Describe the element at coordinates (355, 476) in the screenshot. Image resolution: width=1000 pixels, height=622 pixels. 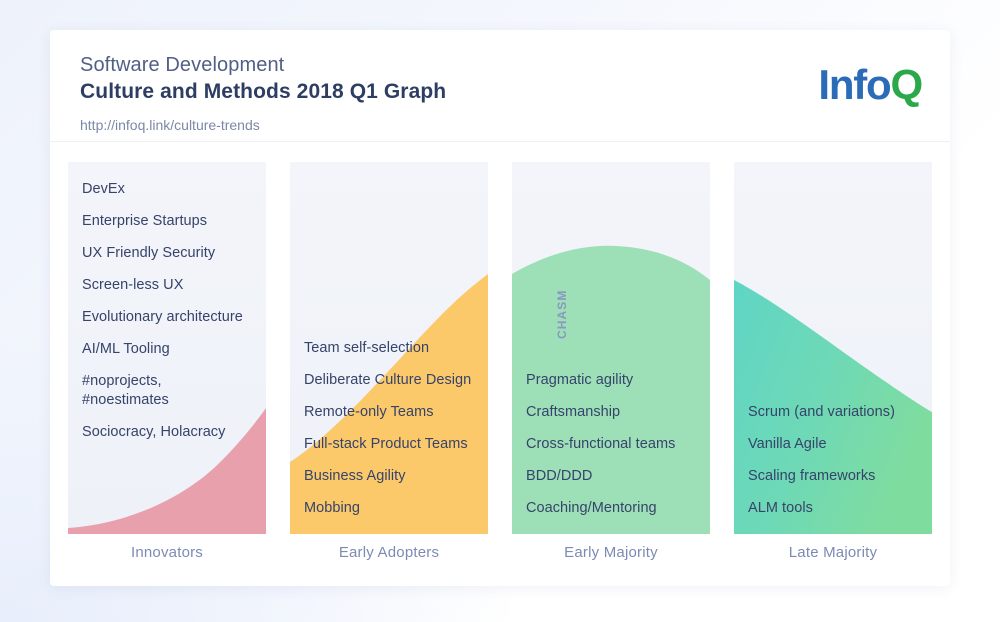
I see `list-item: Business Agility` at that location.